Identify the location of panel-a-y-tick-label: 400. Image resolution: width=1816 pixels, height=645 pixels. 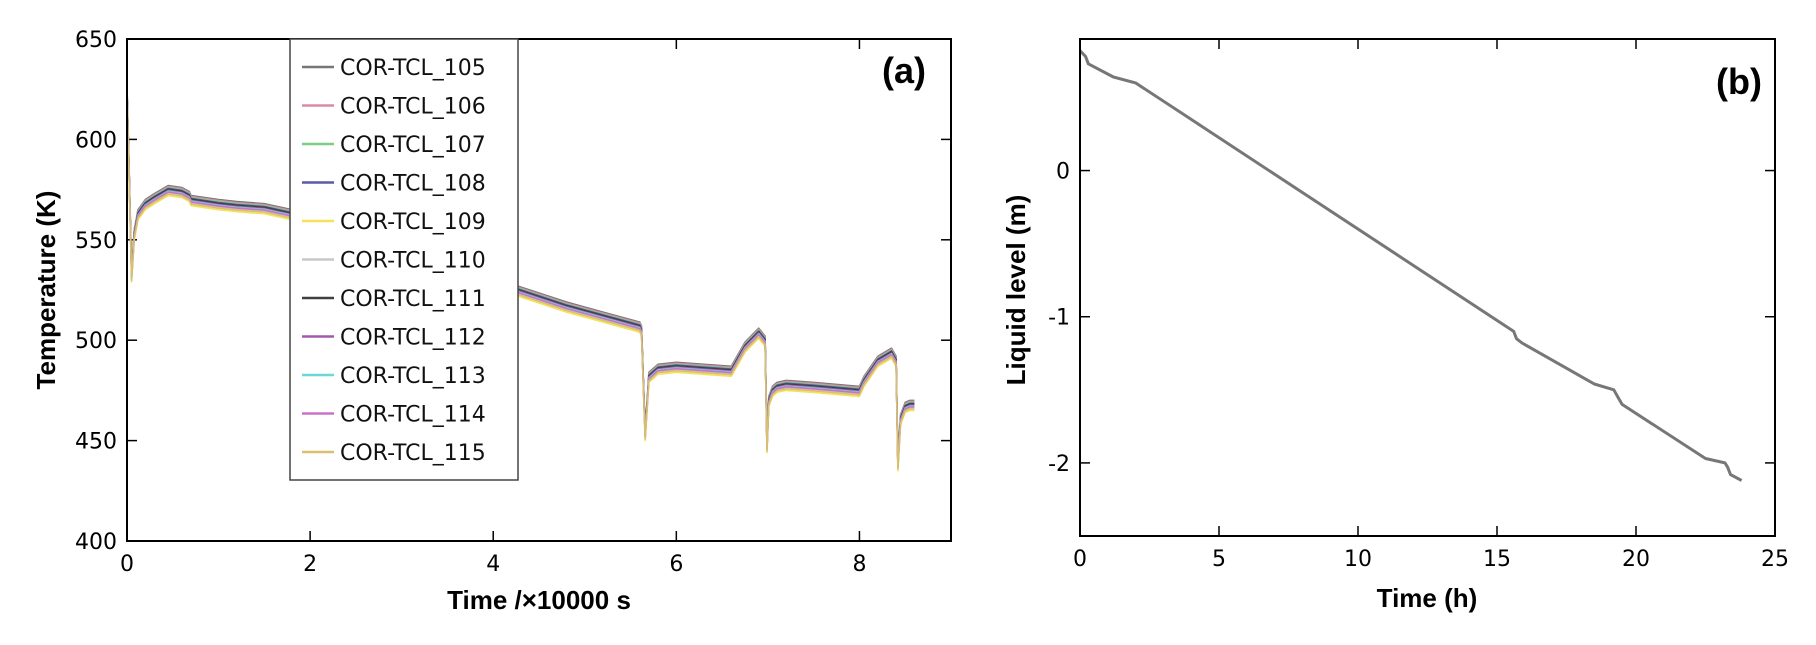
(96, 542).